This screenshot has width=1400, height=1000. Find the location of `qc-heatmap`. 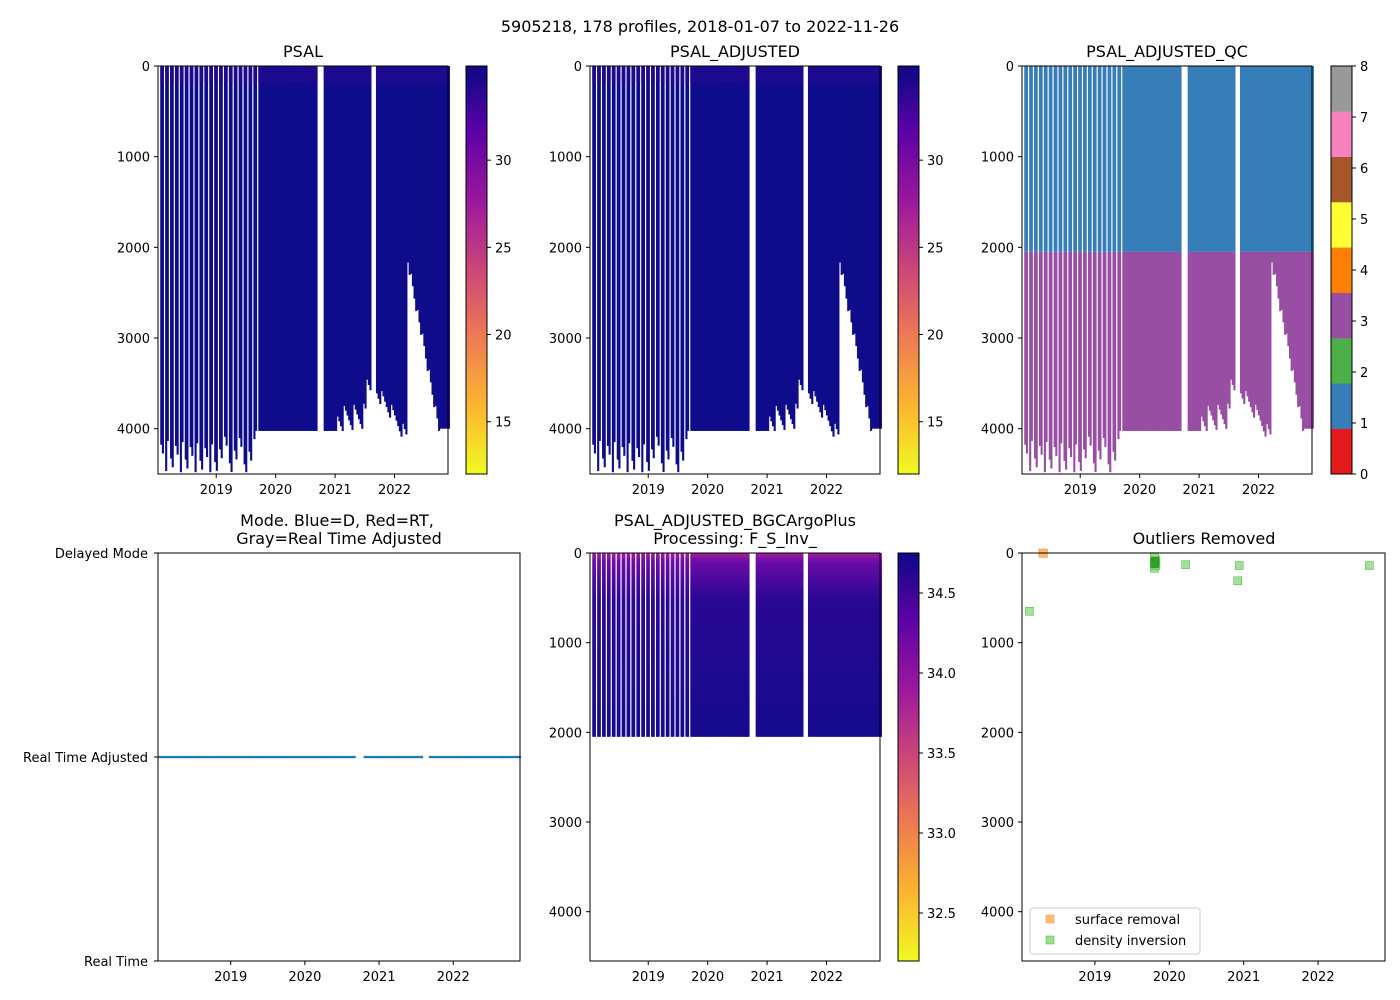

qc-heatmap is located at coordinates (1169, 269).